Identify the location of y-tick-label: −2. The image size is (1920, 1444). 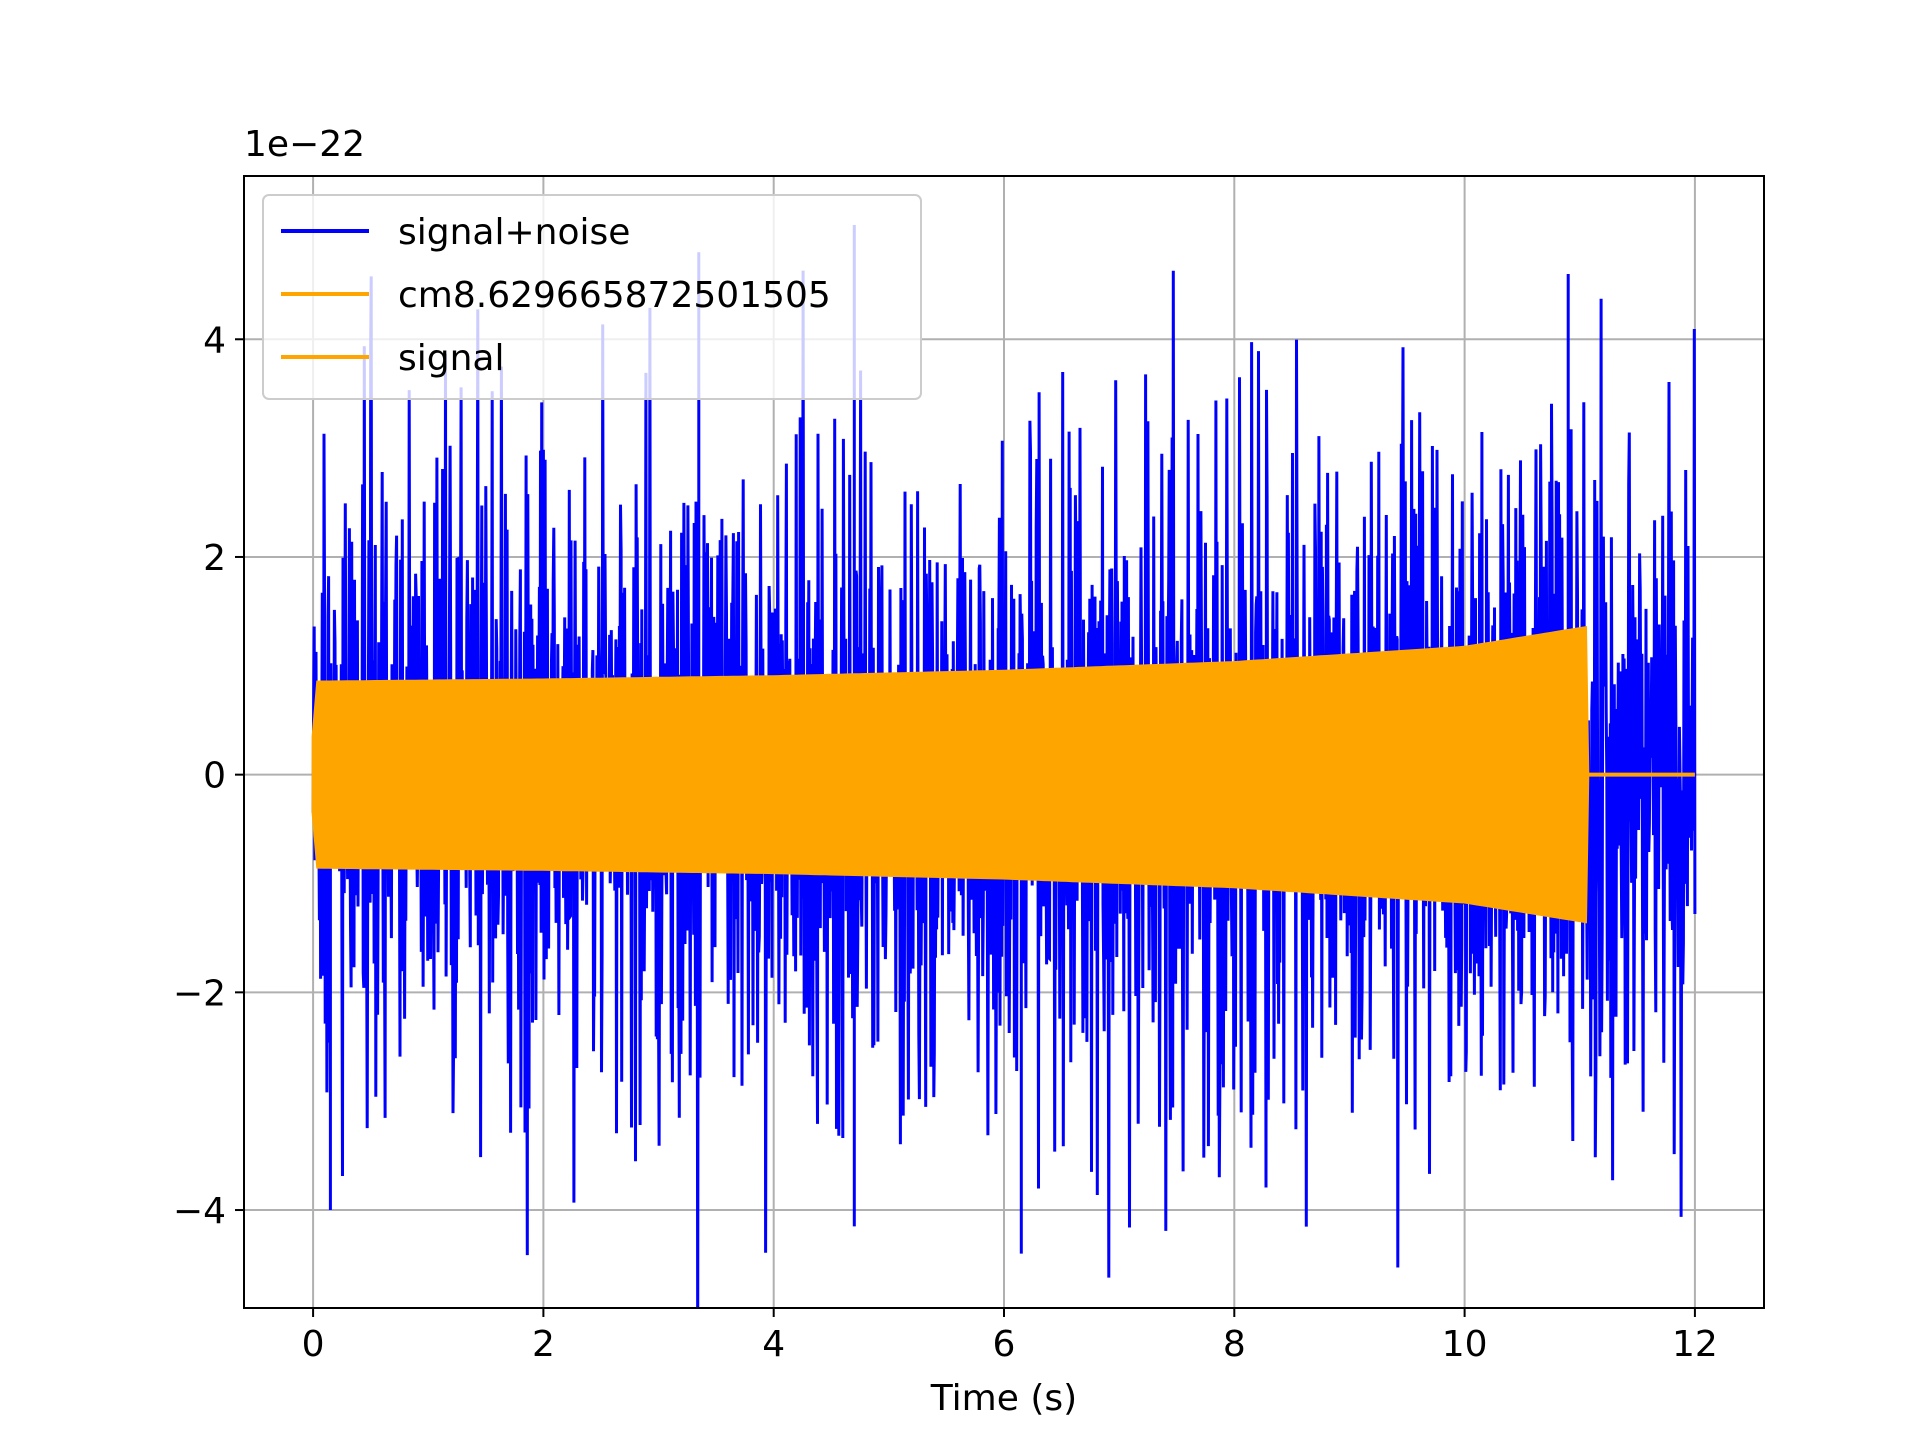
(199, 993).